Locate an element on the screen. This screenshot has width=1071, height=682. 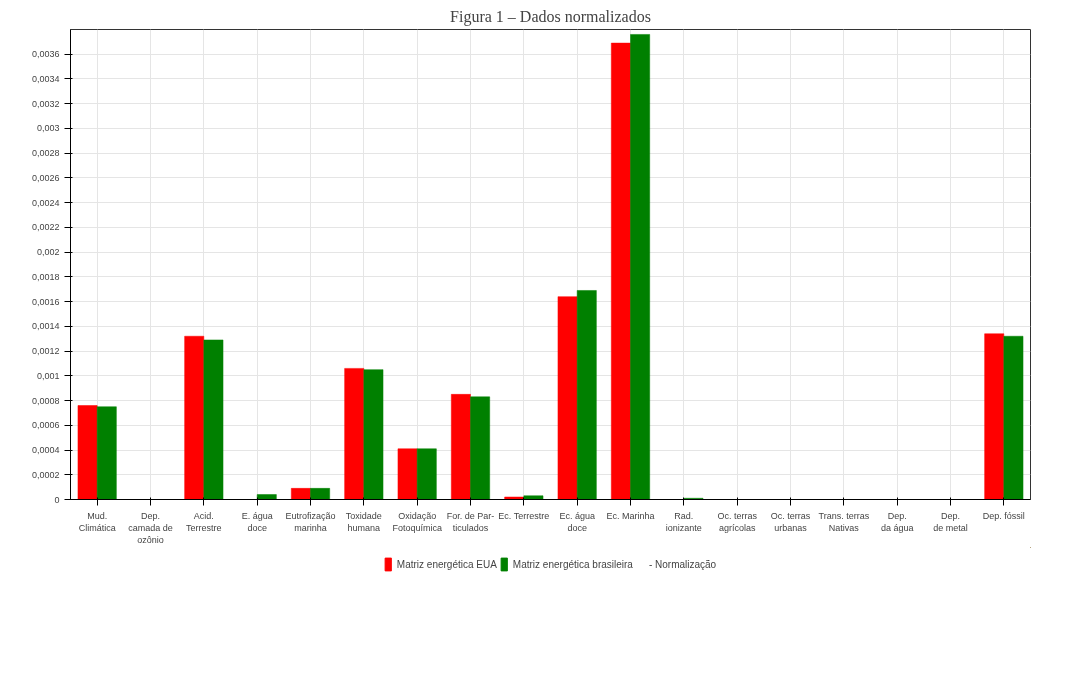
x-tick-label: Ec. água doce is located at coordinates (577, 521).